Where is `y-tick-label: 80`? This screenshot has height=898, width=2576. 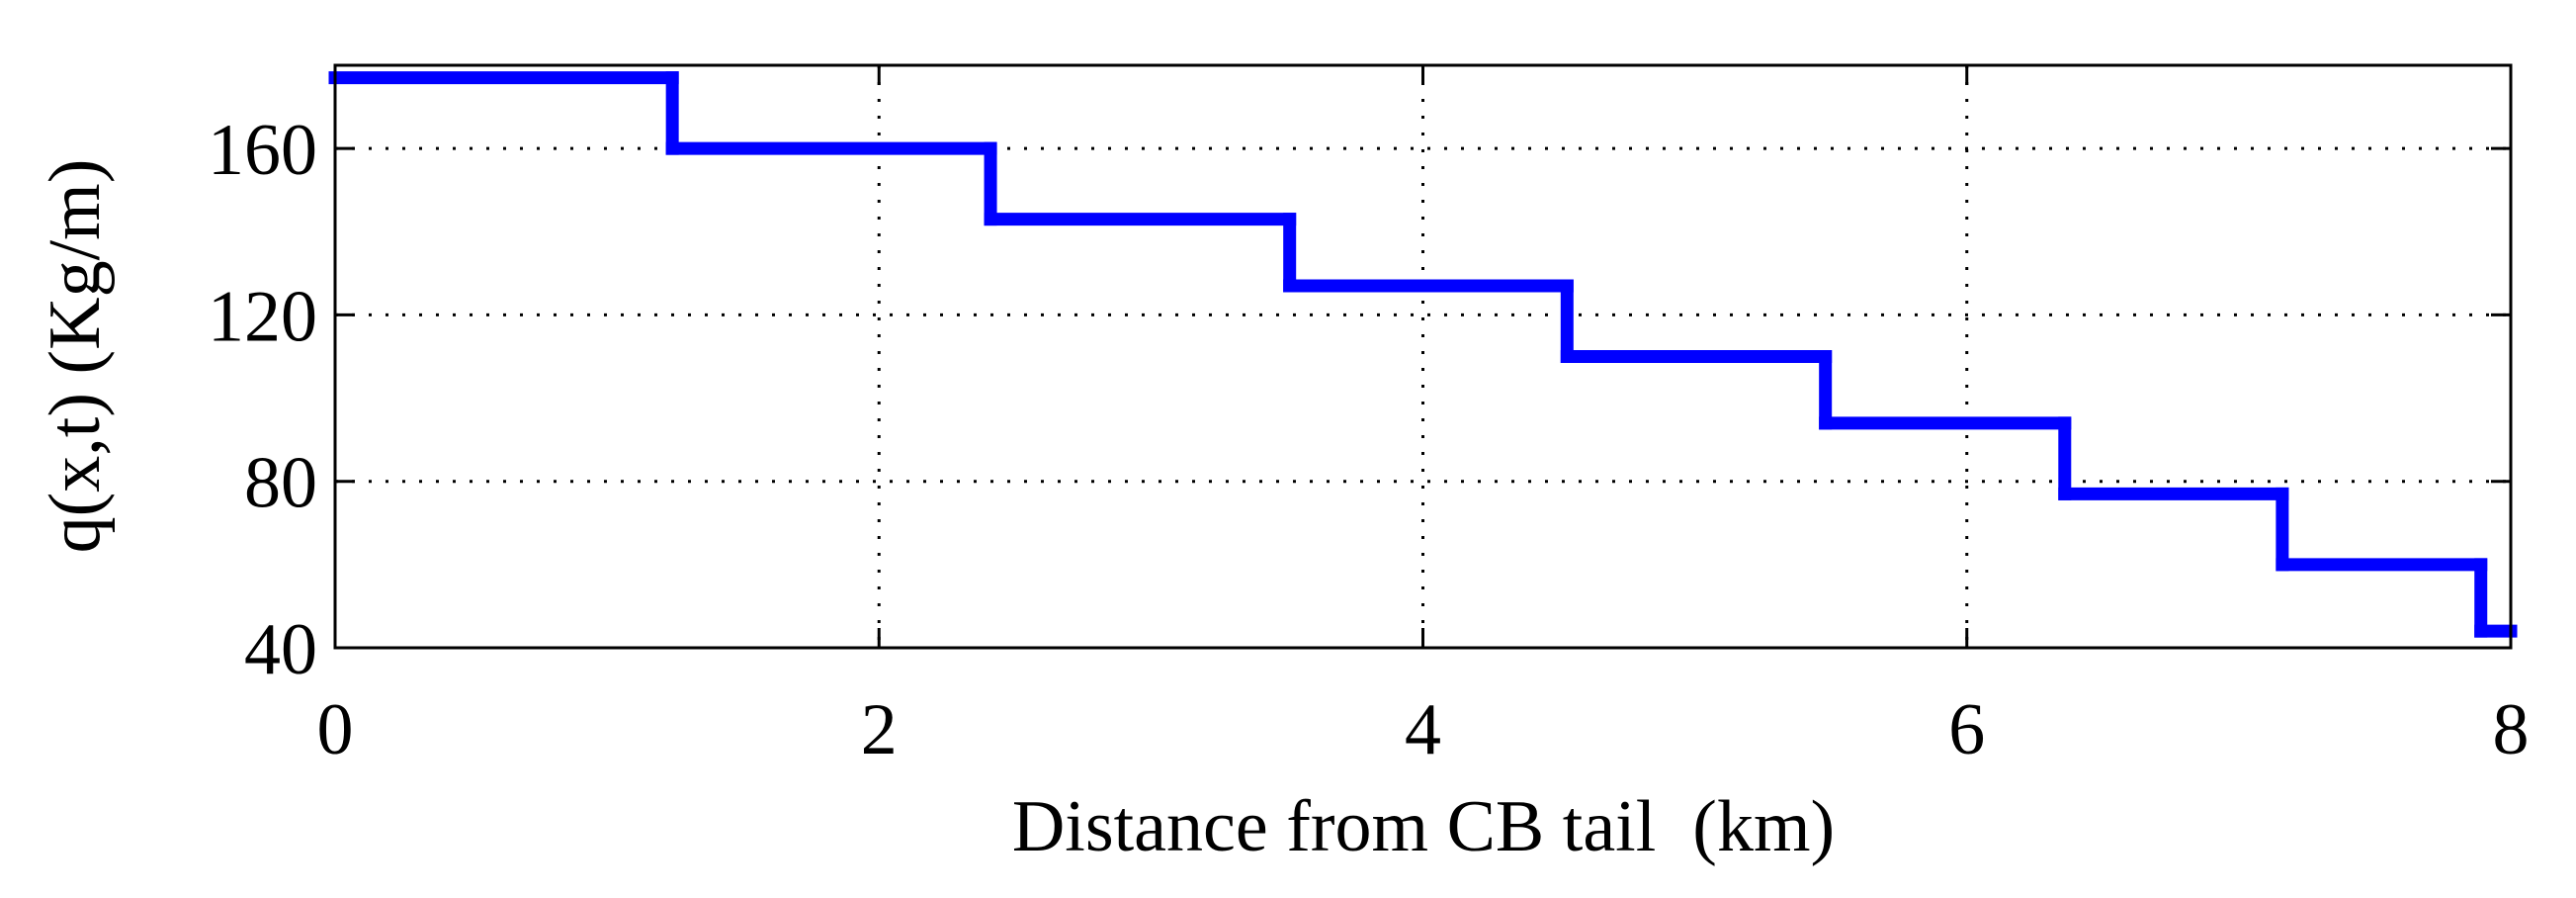 y-tick-label: 80 is located at coordinates (280, 483).